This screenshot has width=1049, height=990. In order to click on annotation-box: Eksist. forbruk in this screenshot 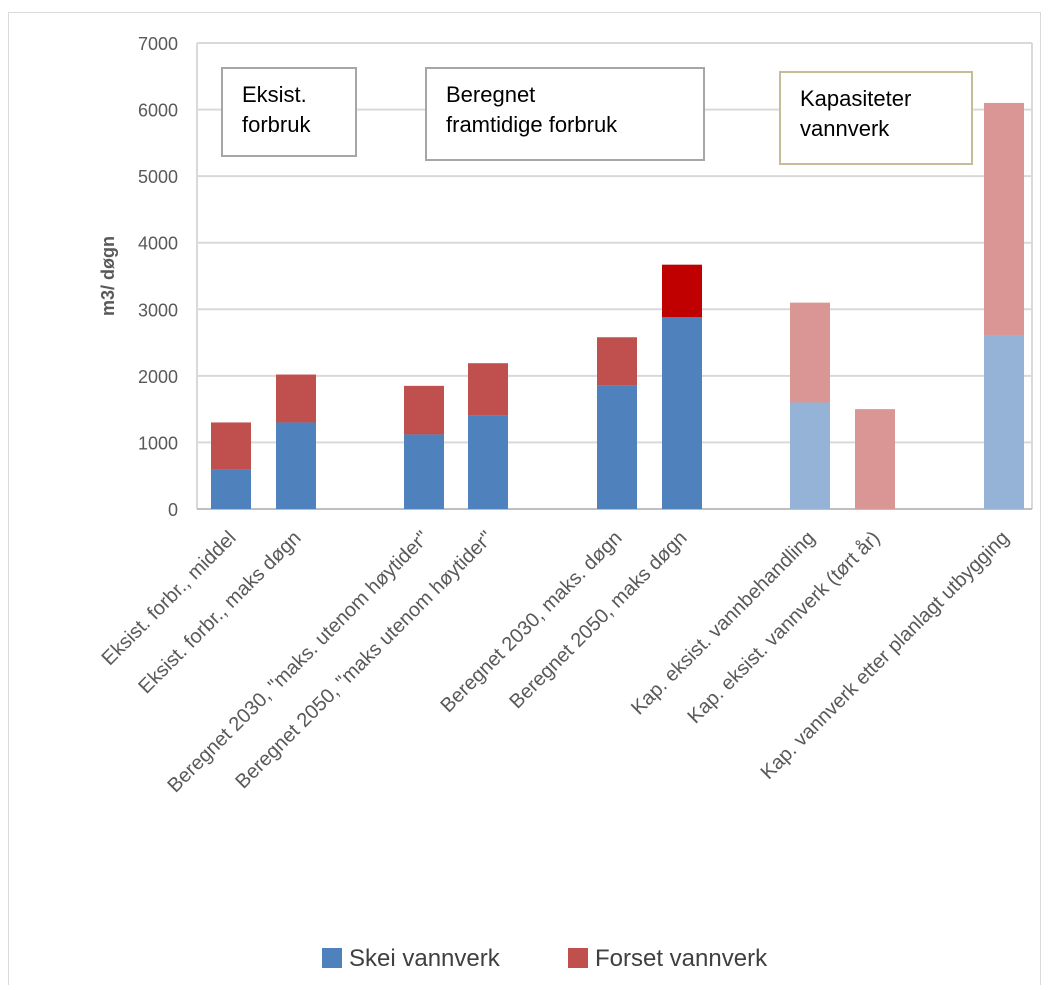, I will do `click(289, 112)`.